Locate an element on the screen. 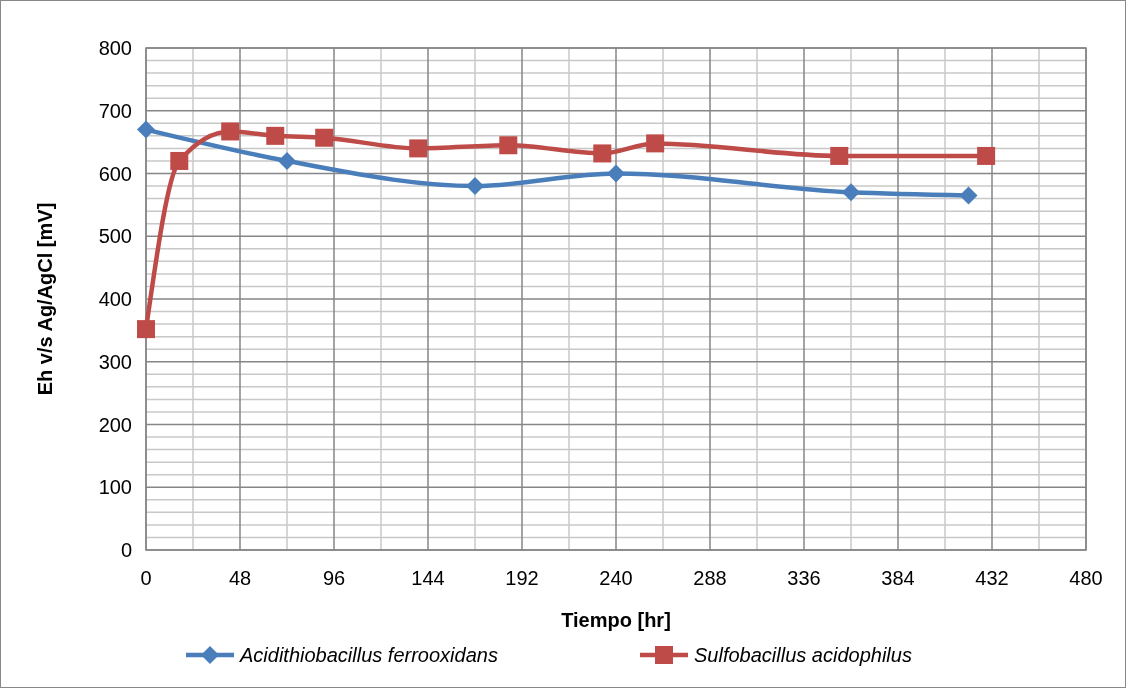 This screenshot has width=1126, height=688. x-tick-label: 384 is located at coordinates (898, 578).